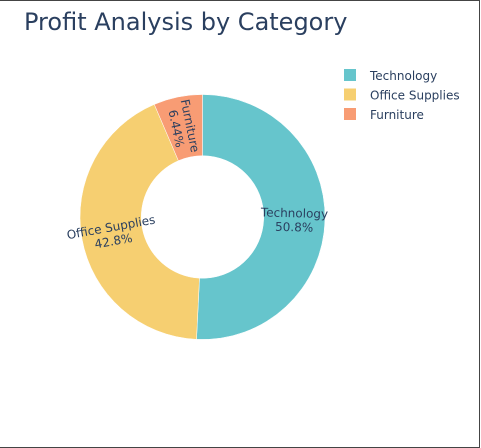  What do you see at coordinates (294, 213) in the screenshot?
I see `slice-label-name: Technology` at bounding box center [294, 213].